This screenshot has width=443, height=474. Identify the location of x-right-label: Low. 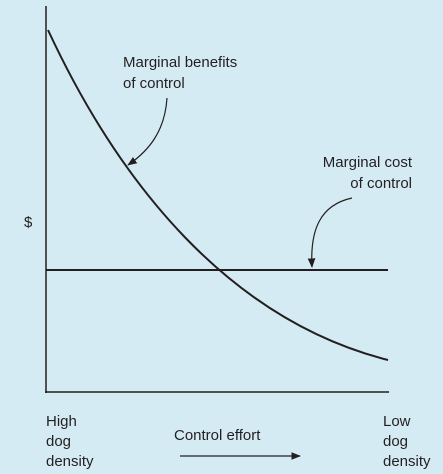
(397, 421).